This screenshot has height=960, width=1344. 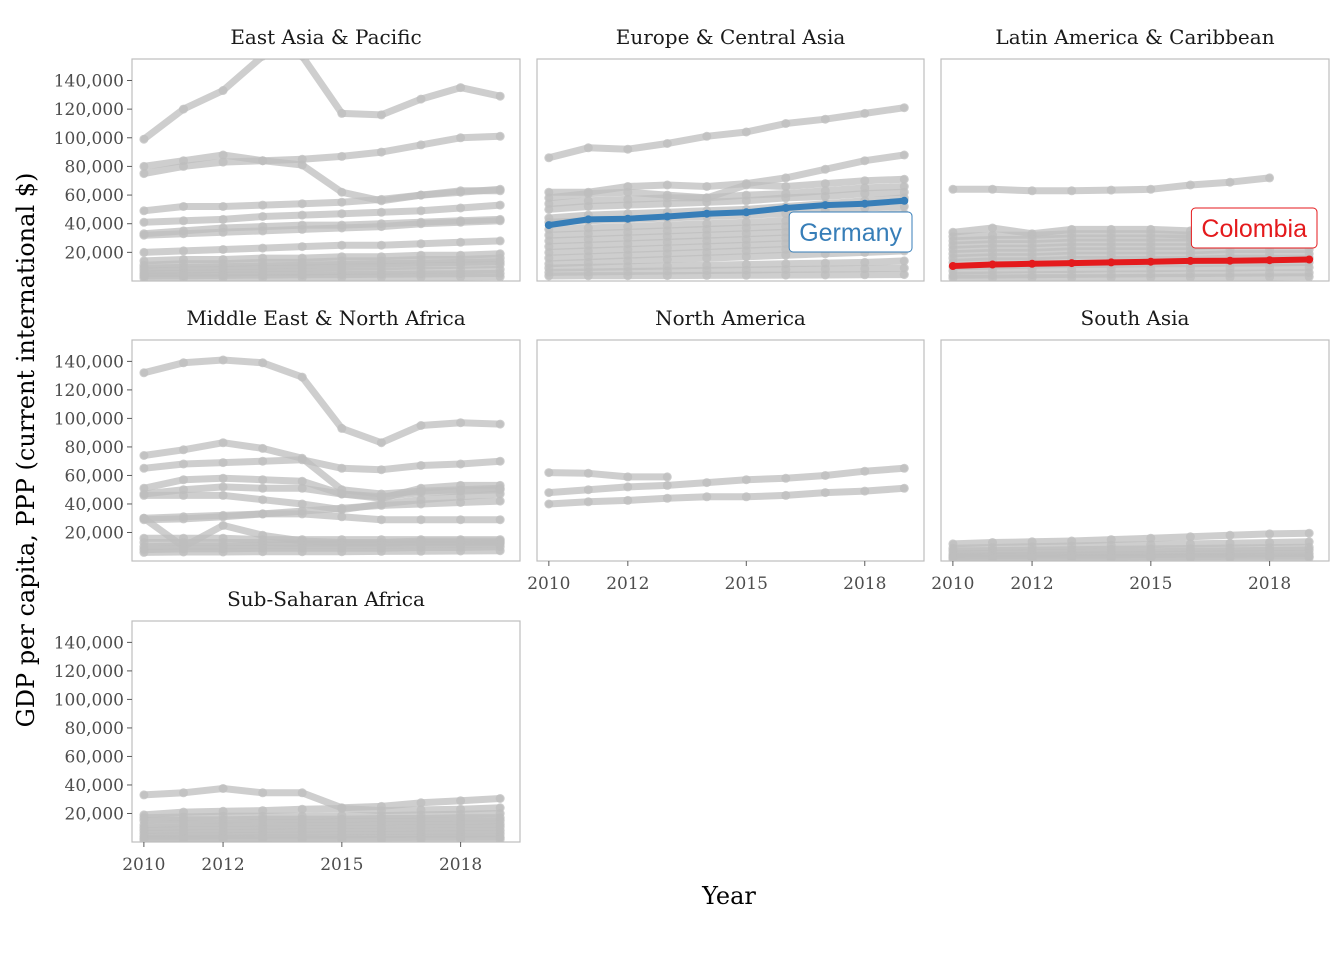 What do you see at coordinates (1135, 153) in the screenshot?
I see `panel-latin-america-and-caribbean: Latin America & Caribbean Colombia` at bounding box center [1135, 153].